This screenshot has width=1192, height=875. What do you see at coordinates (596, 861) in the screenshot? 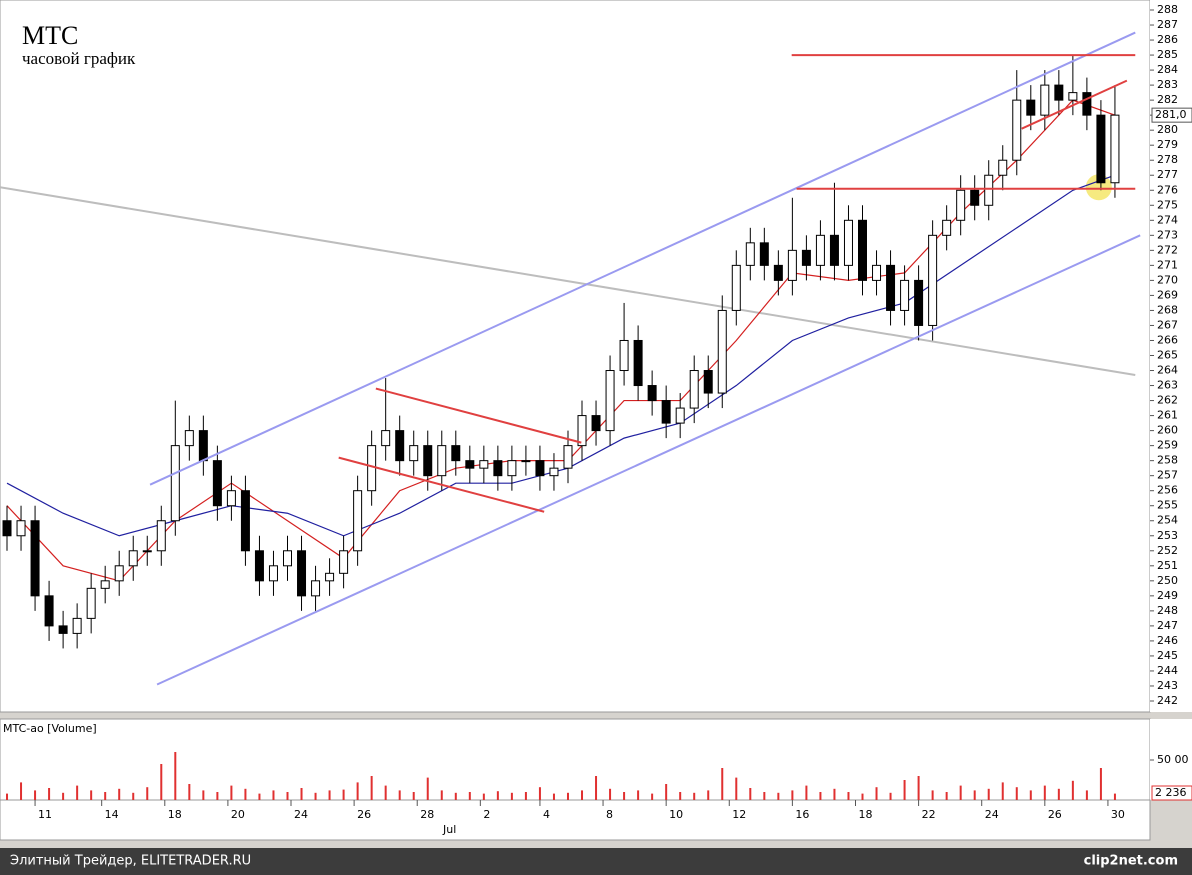
I see `footer-bar` at bounding box center [596, 861].